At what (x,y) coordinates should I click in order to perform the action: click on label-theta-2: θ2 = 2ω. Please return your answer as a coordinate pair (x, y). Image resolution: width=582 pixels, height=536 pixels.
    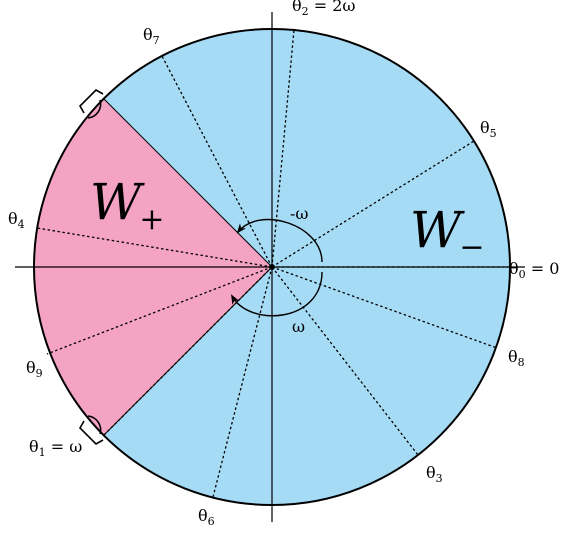
    Looking at the image, I should click on (323, 9).